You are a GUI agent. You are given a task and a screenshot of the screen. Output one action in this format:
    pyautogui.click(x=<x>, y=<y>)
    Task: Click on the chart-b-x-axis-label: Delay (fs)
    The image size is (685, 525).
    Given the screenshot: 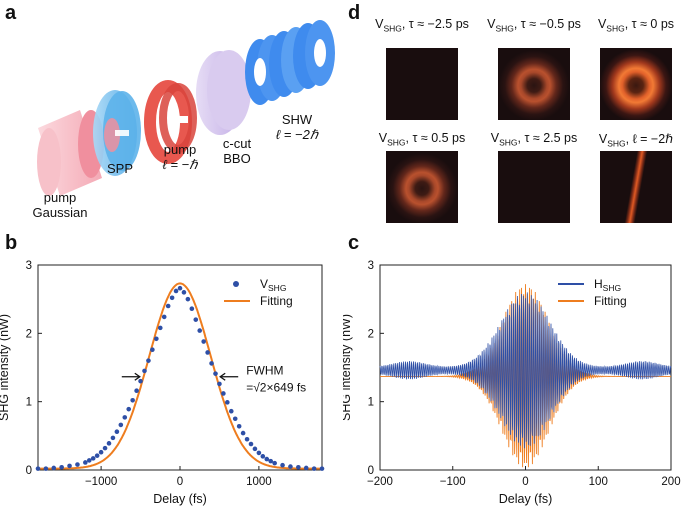 What is the action you would take?
    pyautogui.click(x=179, y=499)
    